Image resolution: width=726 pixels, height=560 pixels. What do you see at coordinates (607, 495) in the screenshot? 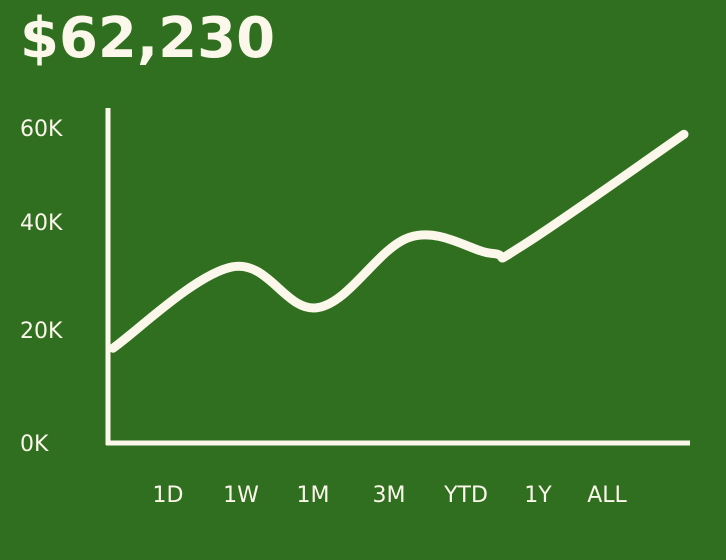
I see `range-tab-all: ALL` at bounding box center [607, 495].